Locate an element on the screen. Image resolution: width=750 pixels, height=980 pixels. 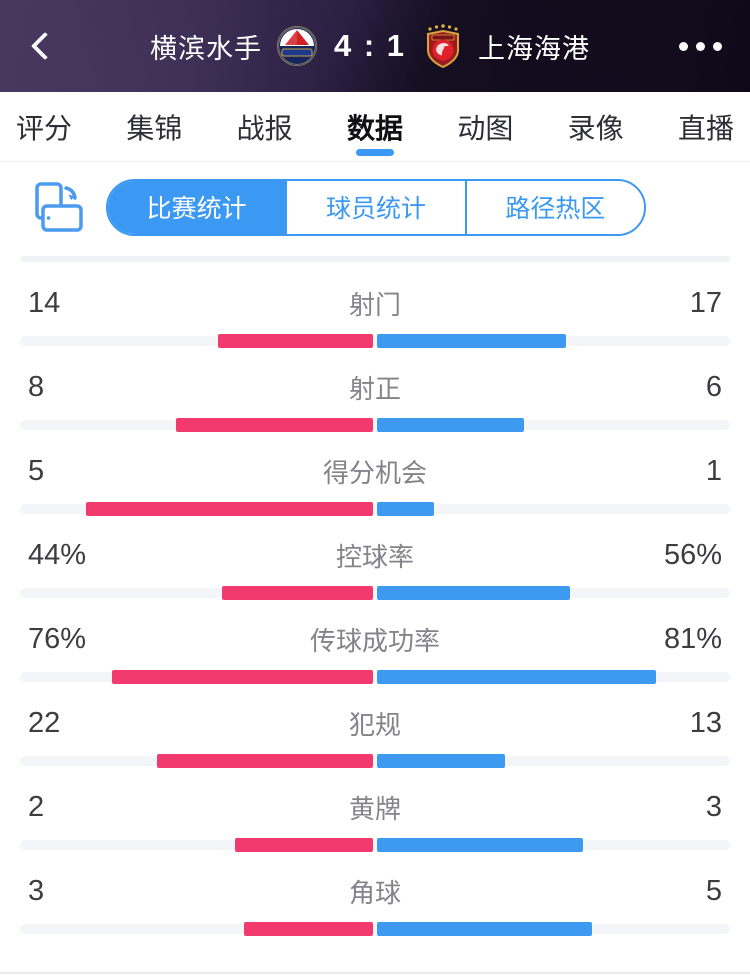
home-value: 22 is located at coordinates (44, 722).